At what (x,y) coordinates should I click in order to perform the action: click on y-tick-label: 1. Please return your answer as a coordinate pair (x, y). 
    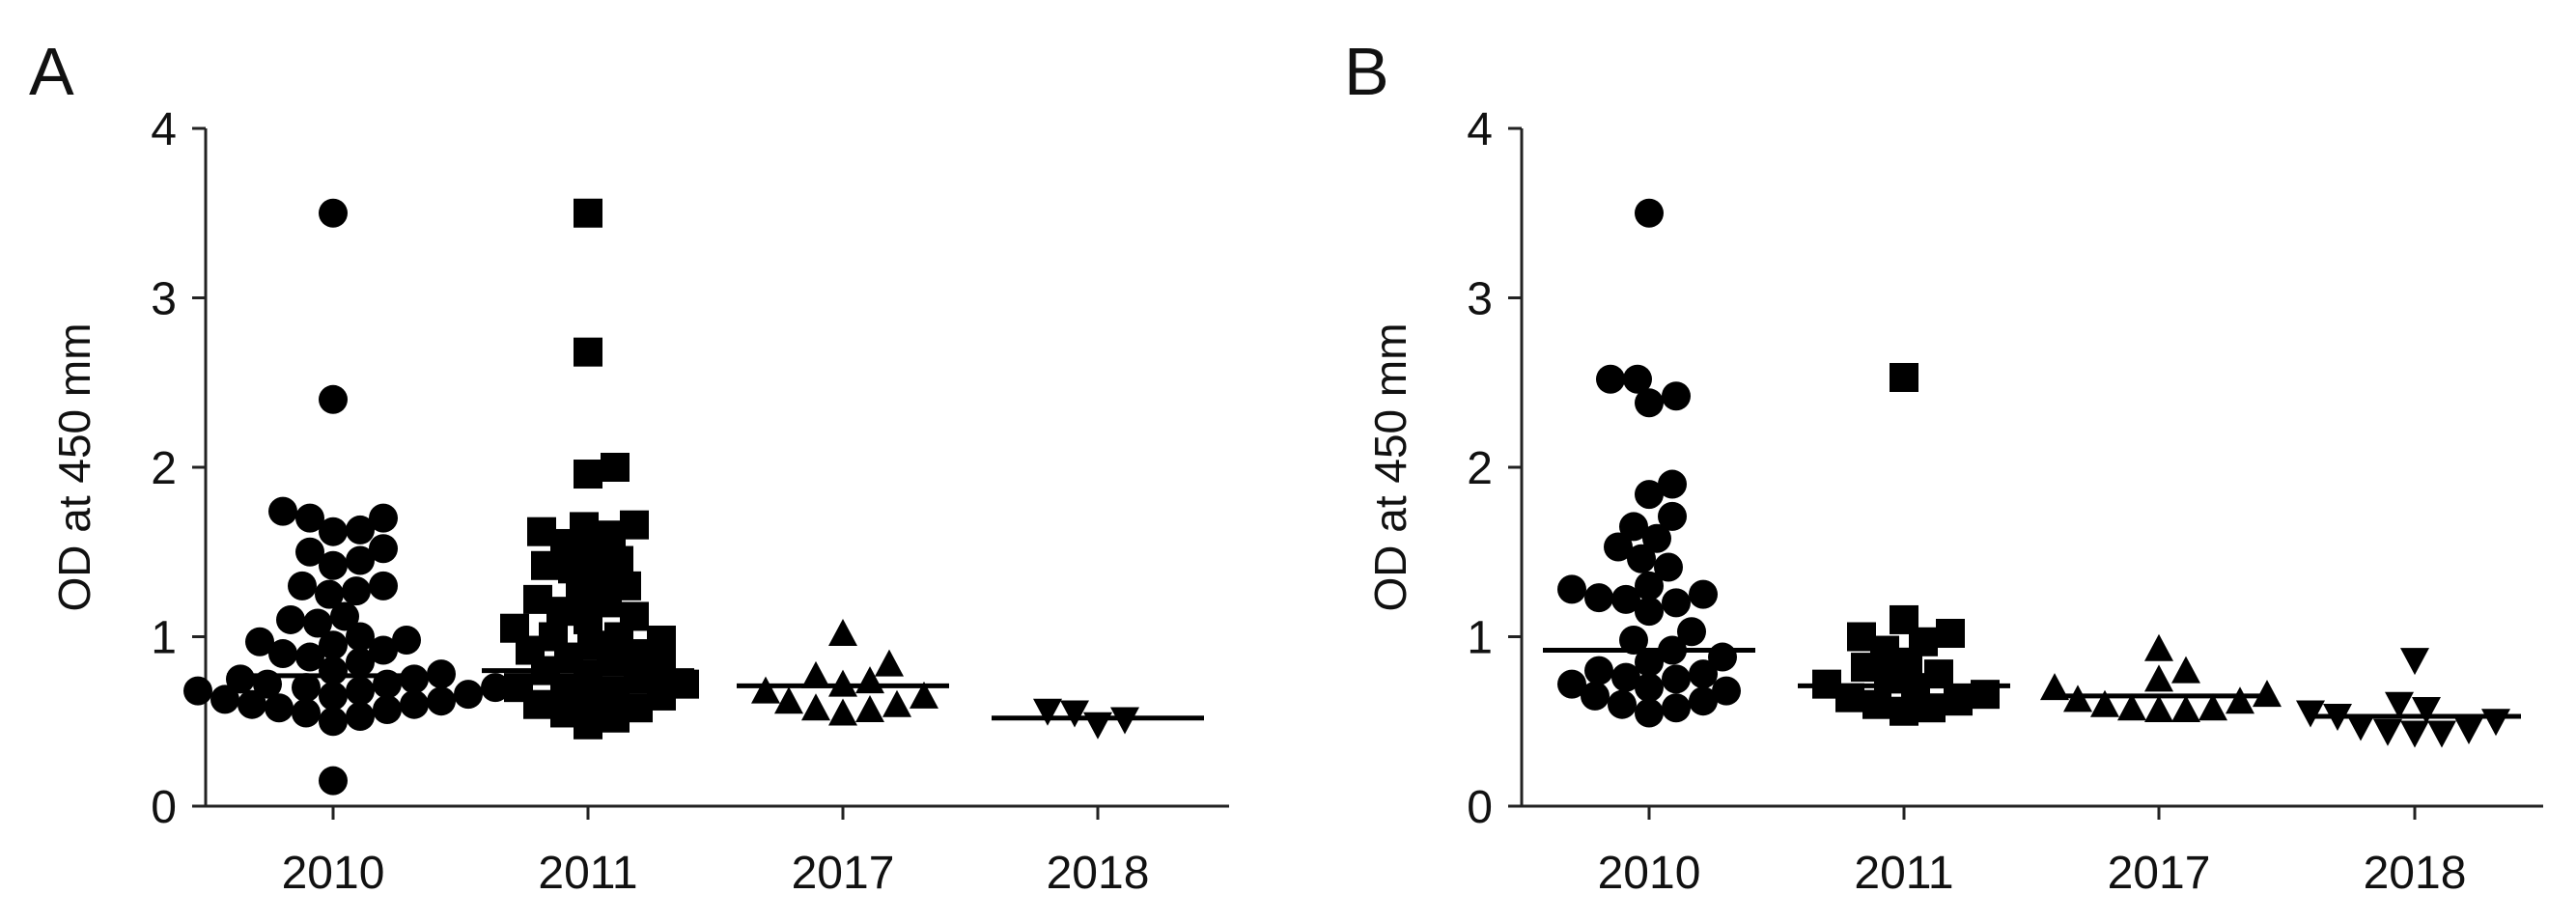
    Looking at the image, I should click on (164, 638).